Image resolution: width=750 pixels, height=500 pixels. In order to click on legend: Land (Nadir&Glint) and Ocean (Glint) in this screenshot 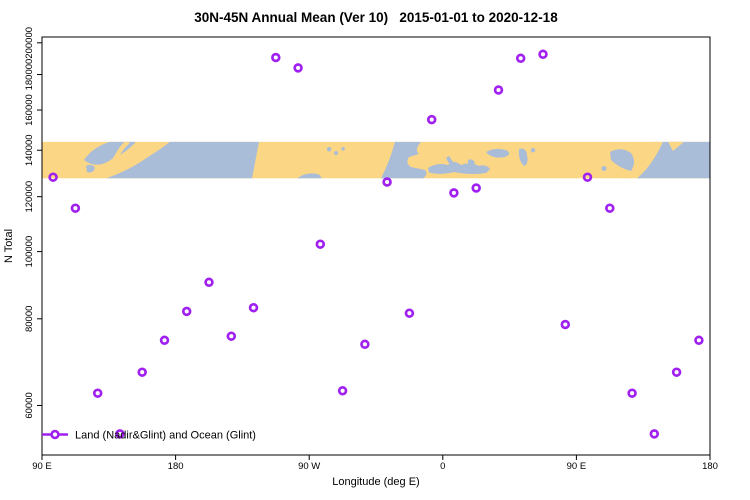, I will do `click(149, 436)`.